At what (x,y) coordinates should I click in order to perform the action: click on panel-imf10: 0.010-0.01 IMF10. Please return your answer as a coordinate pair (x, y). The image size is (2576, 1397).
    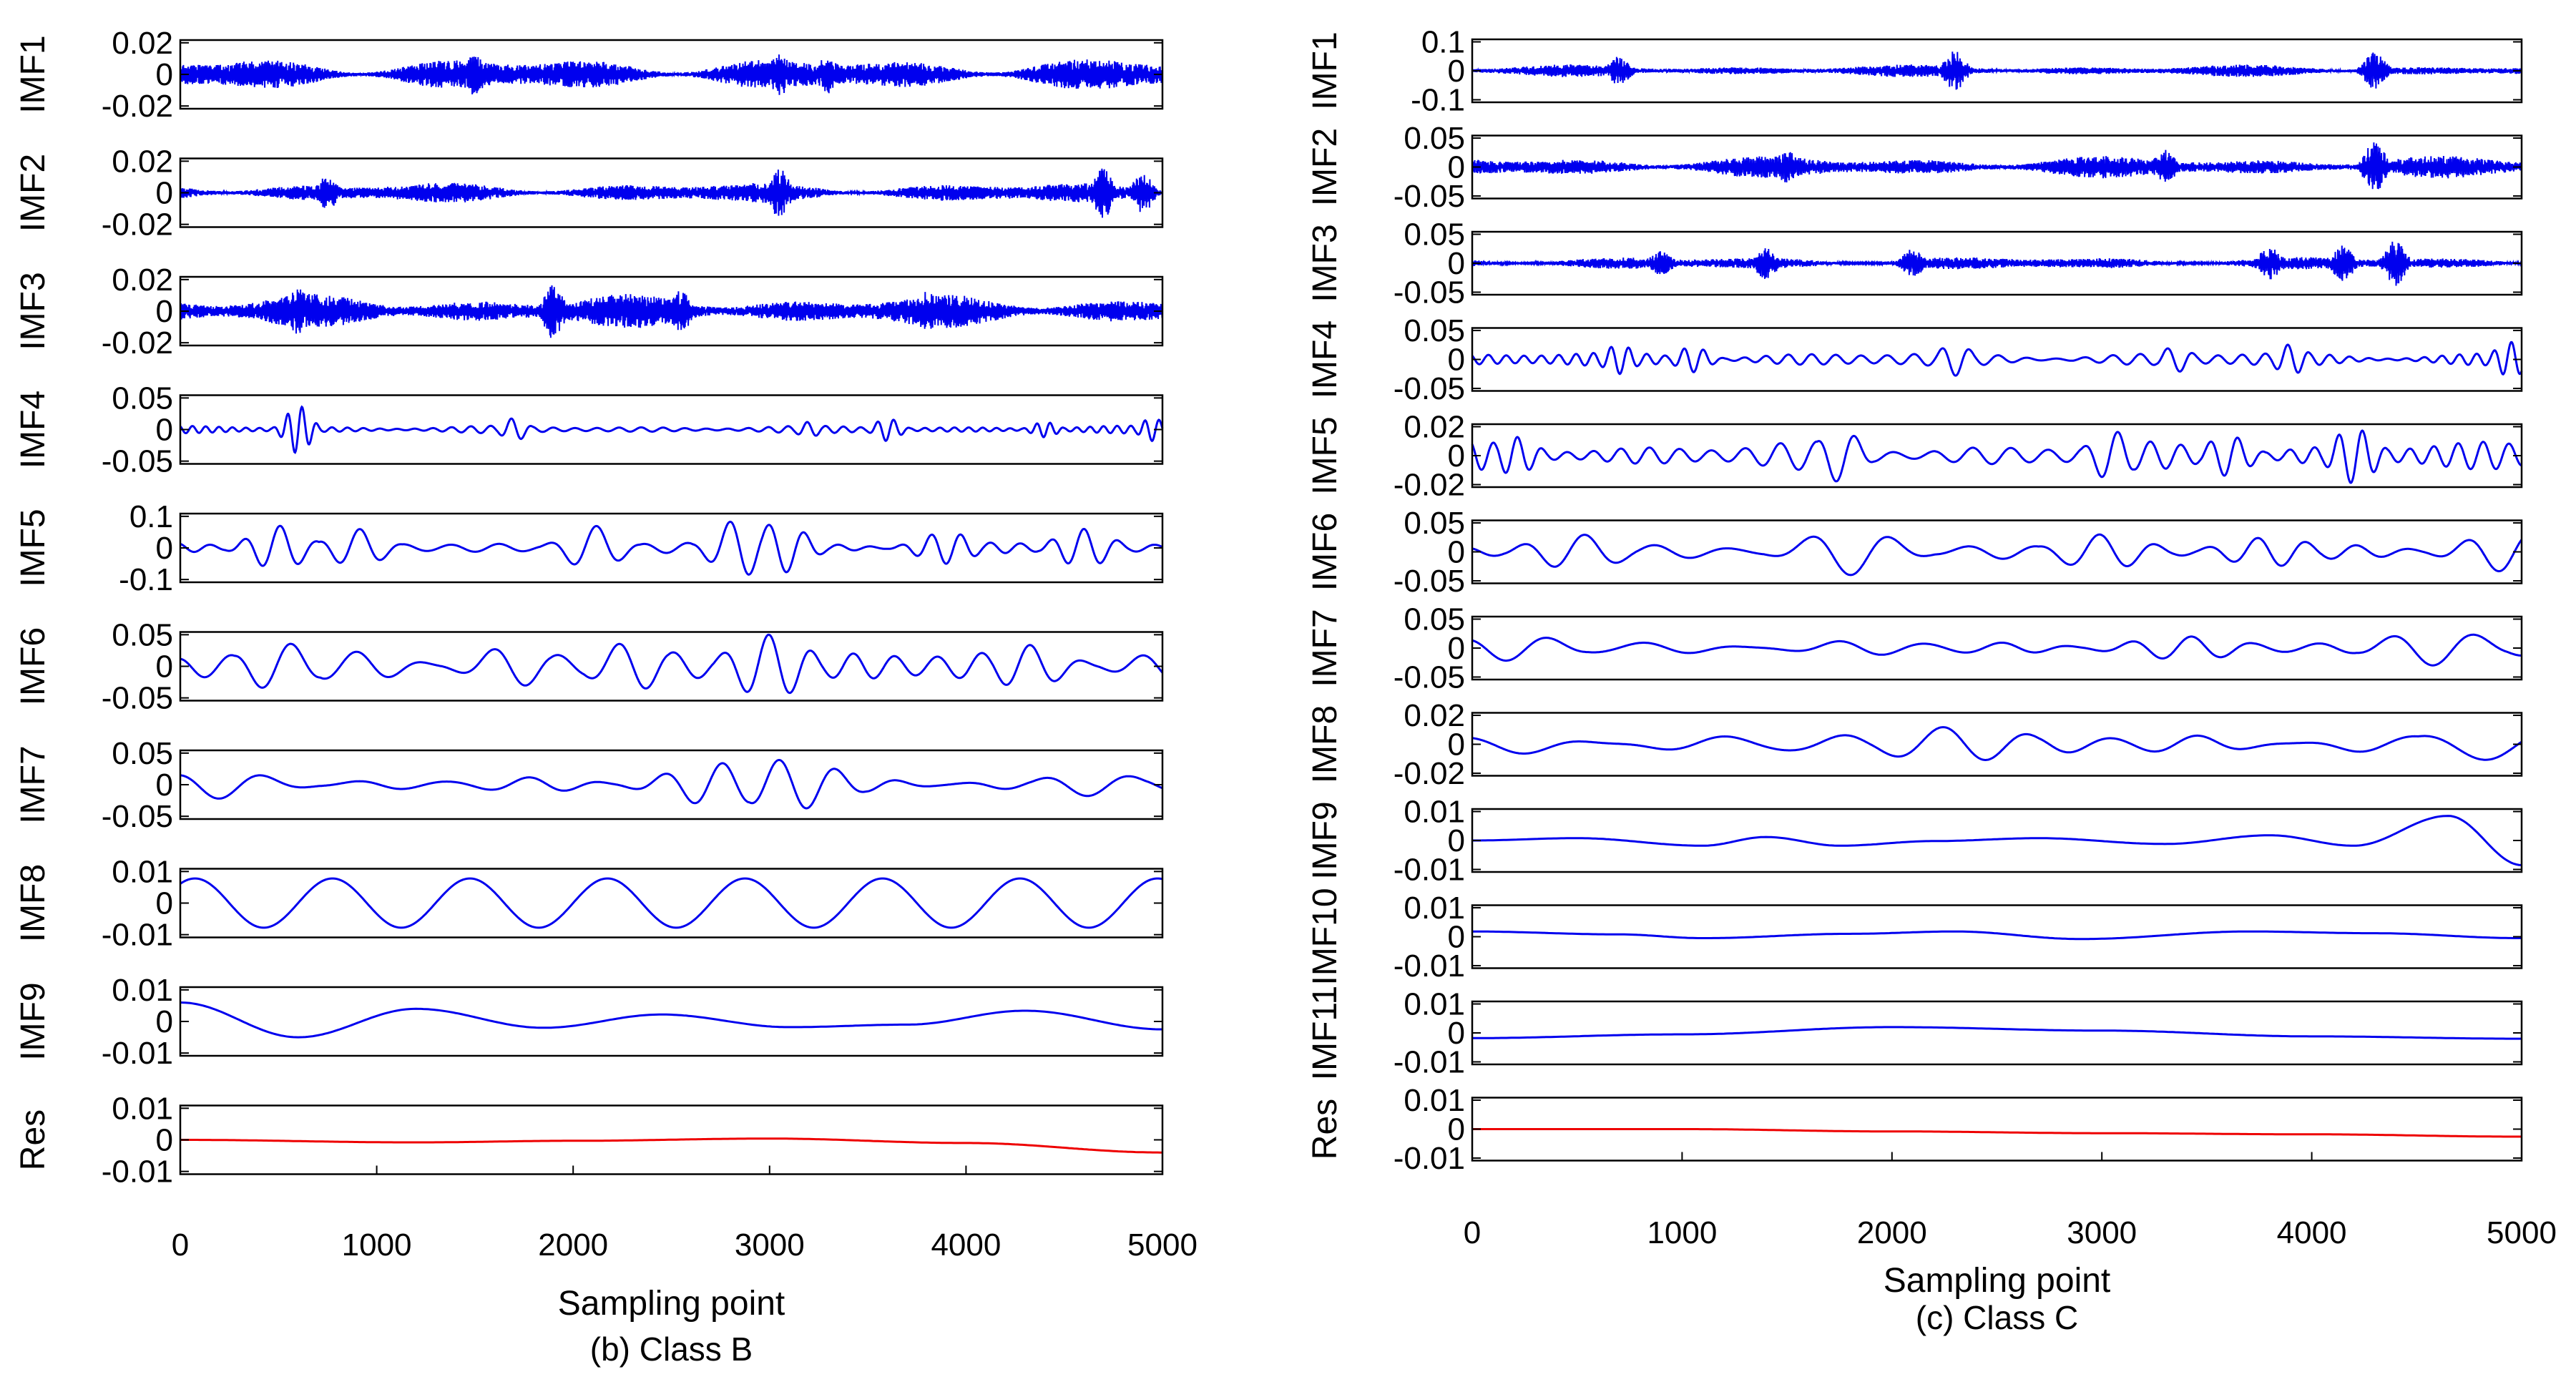
    Looking at the image, I should click on (1914, 937).